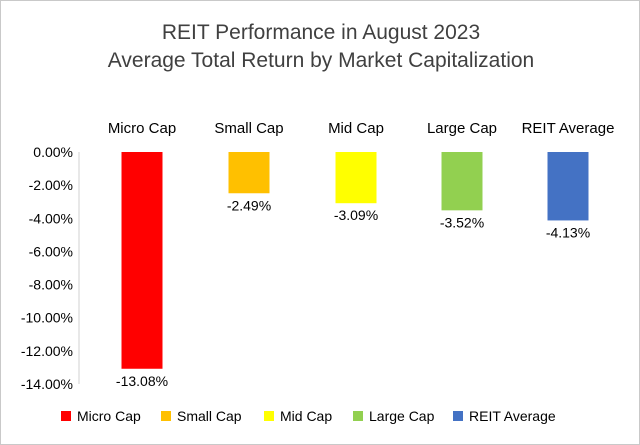 Image resolution: width=640 pixels, height=445 pixels. Describe the element at coordinates (402, 416) in the screenshot. I see `legend-label: Large Cap` at that location.